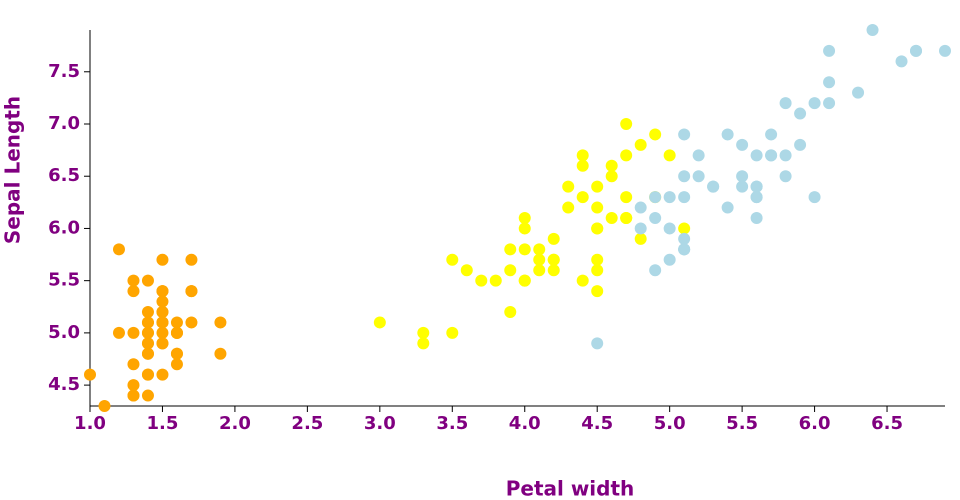  Describe the element at coordinates (380, 423) in the screenshot. I see `x-tick-label: 3.0` at that location.